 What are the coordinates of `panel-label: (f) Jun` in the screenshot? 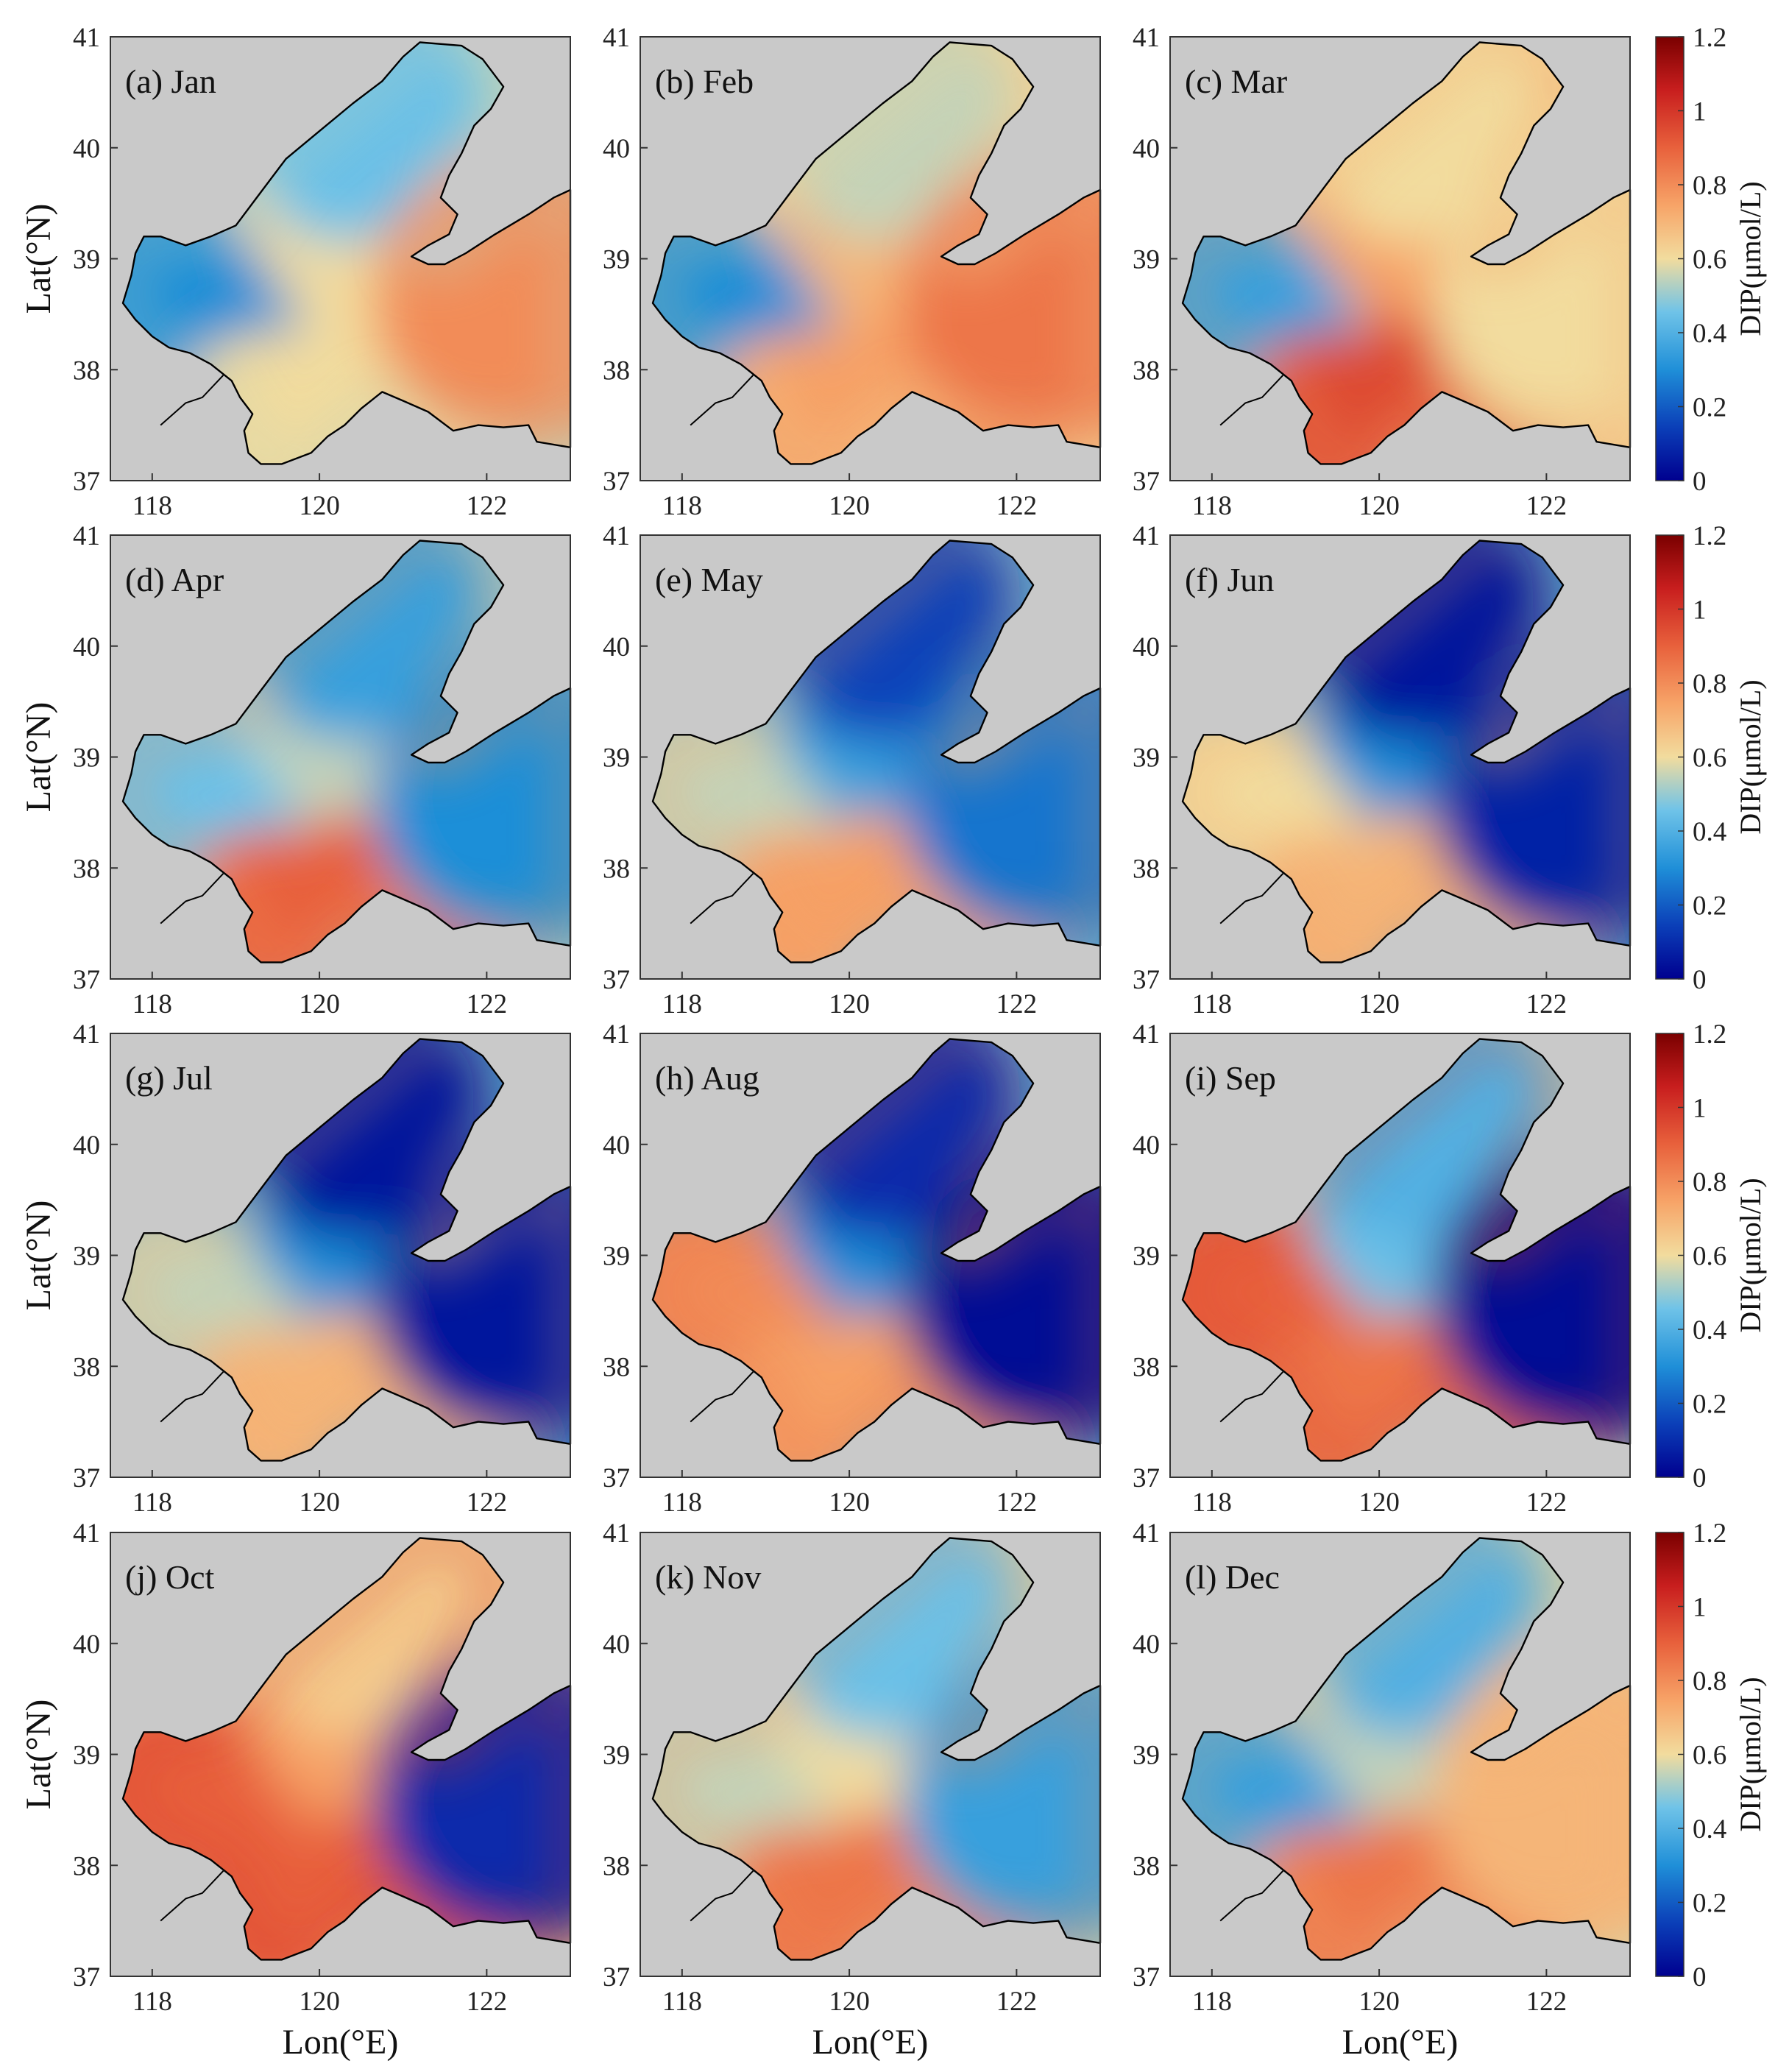 It's located at (1229, 579).